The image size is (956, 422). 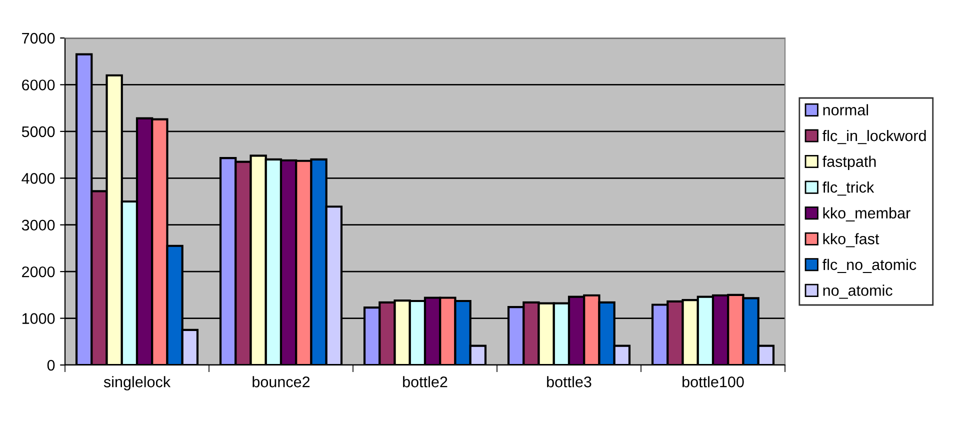 What do you see at coordinates (38, 178) in the screenshot?
I see `y-tick-label: 4000` at bounding box center [38, 178].